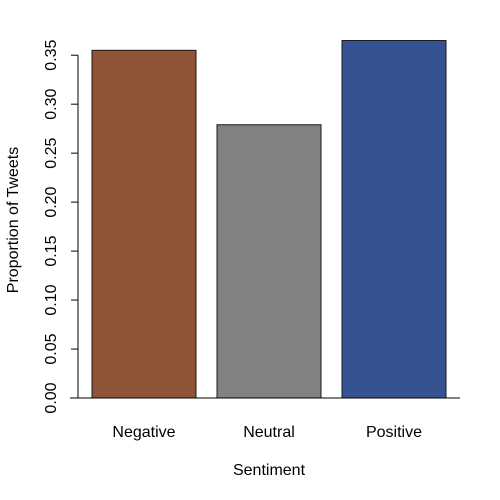  I want to click on bar-neutral, so click(269, 261).